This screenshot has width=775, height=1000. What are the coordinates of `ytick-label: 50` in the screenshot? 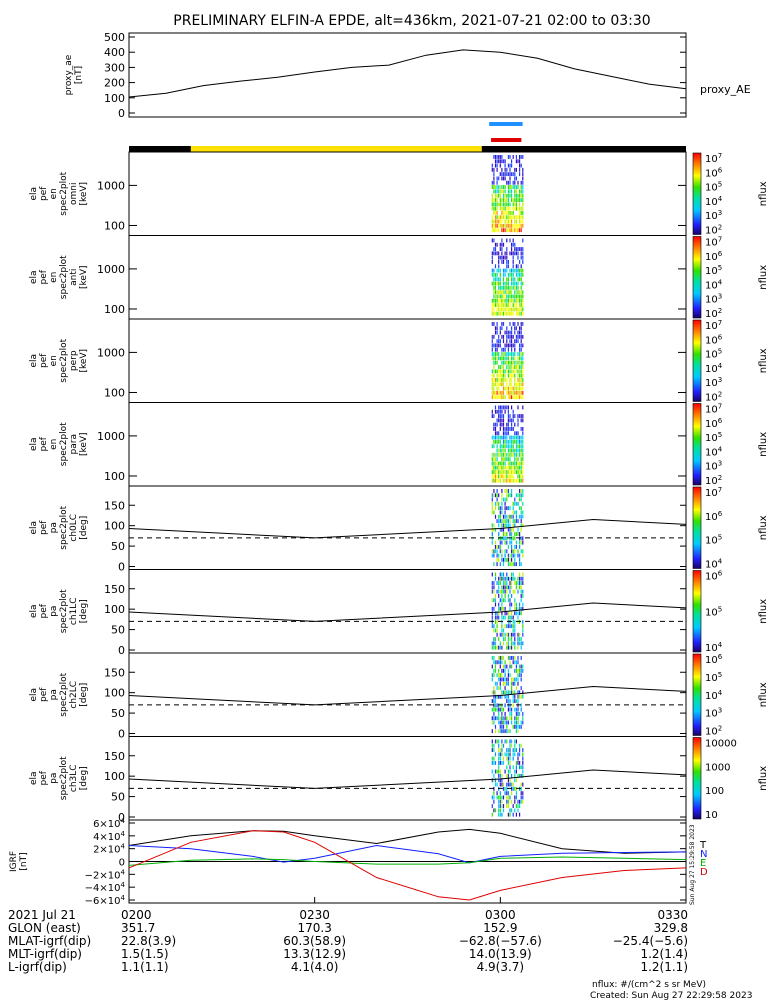 It's located at (118, 546).